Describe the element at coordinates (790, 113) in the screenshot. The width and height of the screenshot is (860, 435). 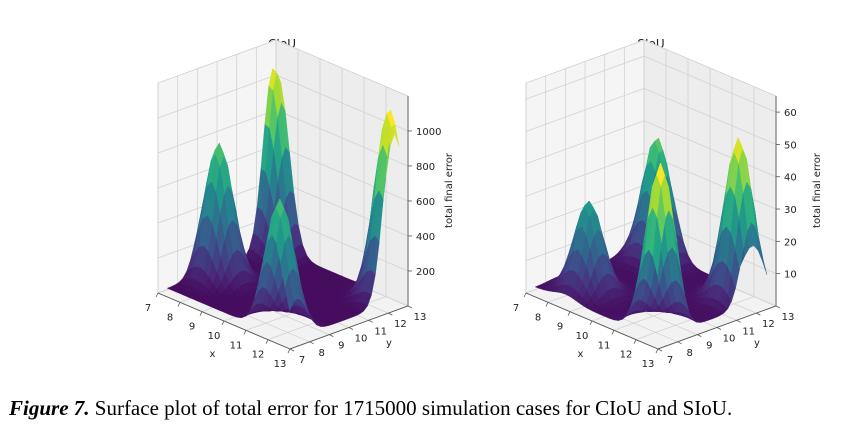
I see `z-tick-label: 60` at that location.